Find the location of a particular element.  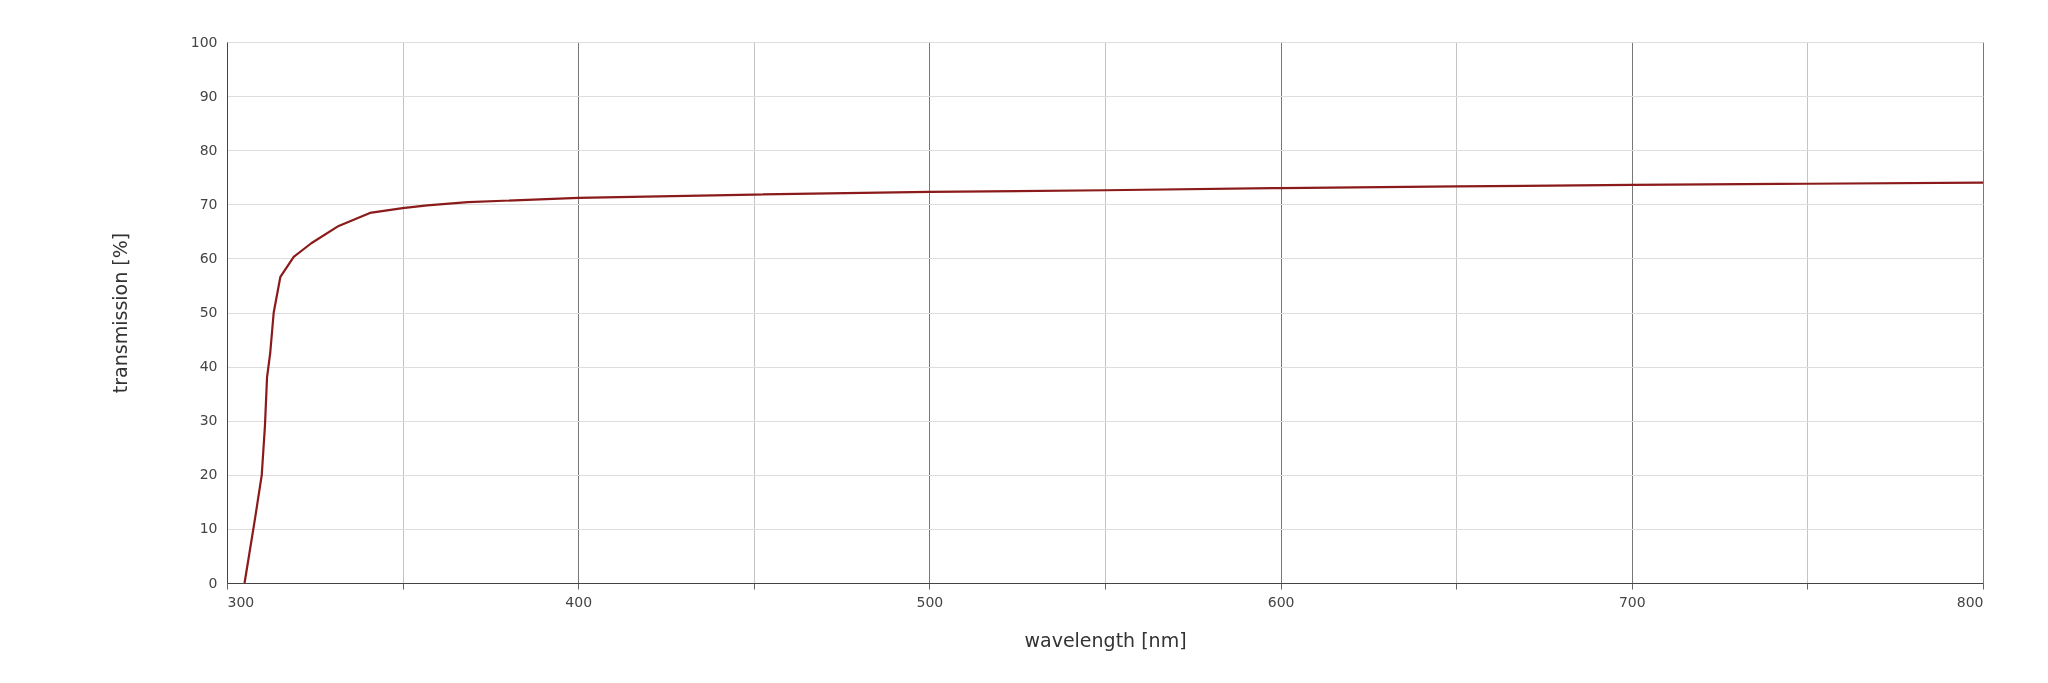

y-tick-label: 100 is located at coordinates (204, 41).